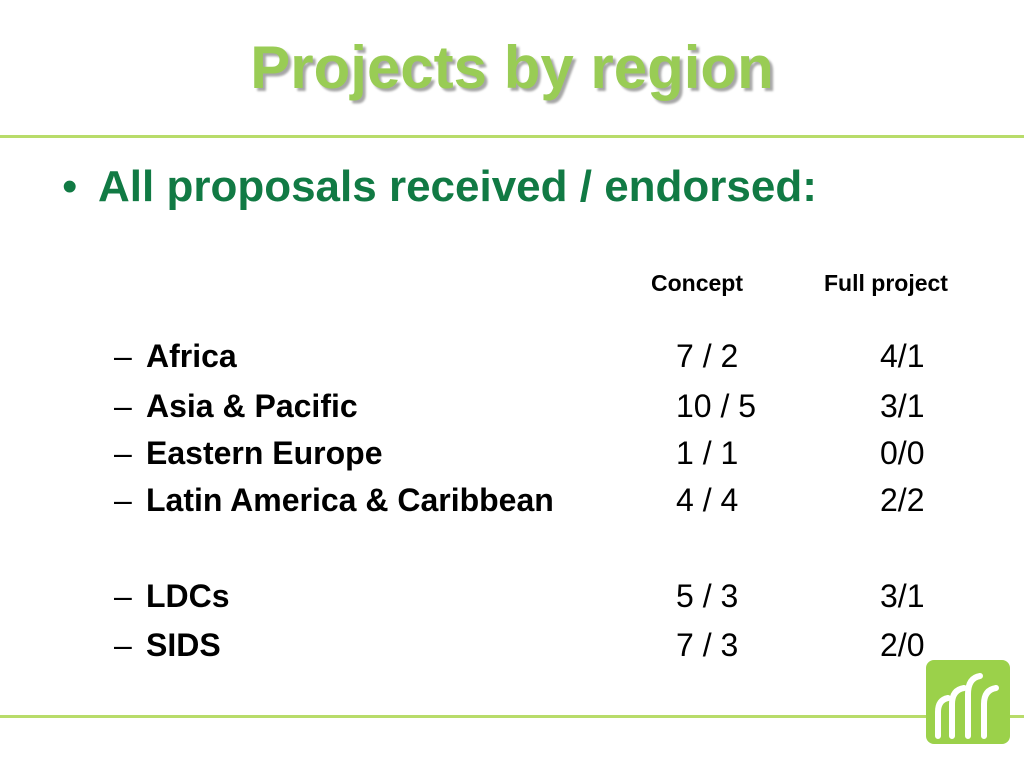 The height and width of the screenshot is (768, 1024). Describe the element at coordinates (554, 600) in the screenshot. I see `table-row: – LDCs 5 / 3 3/1` at that location.